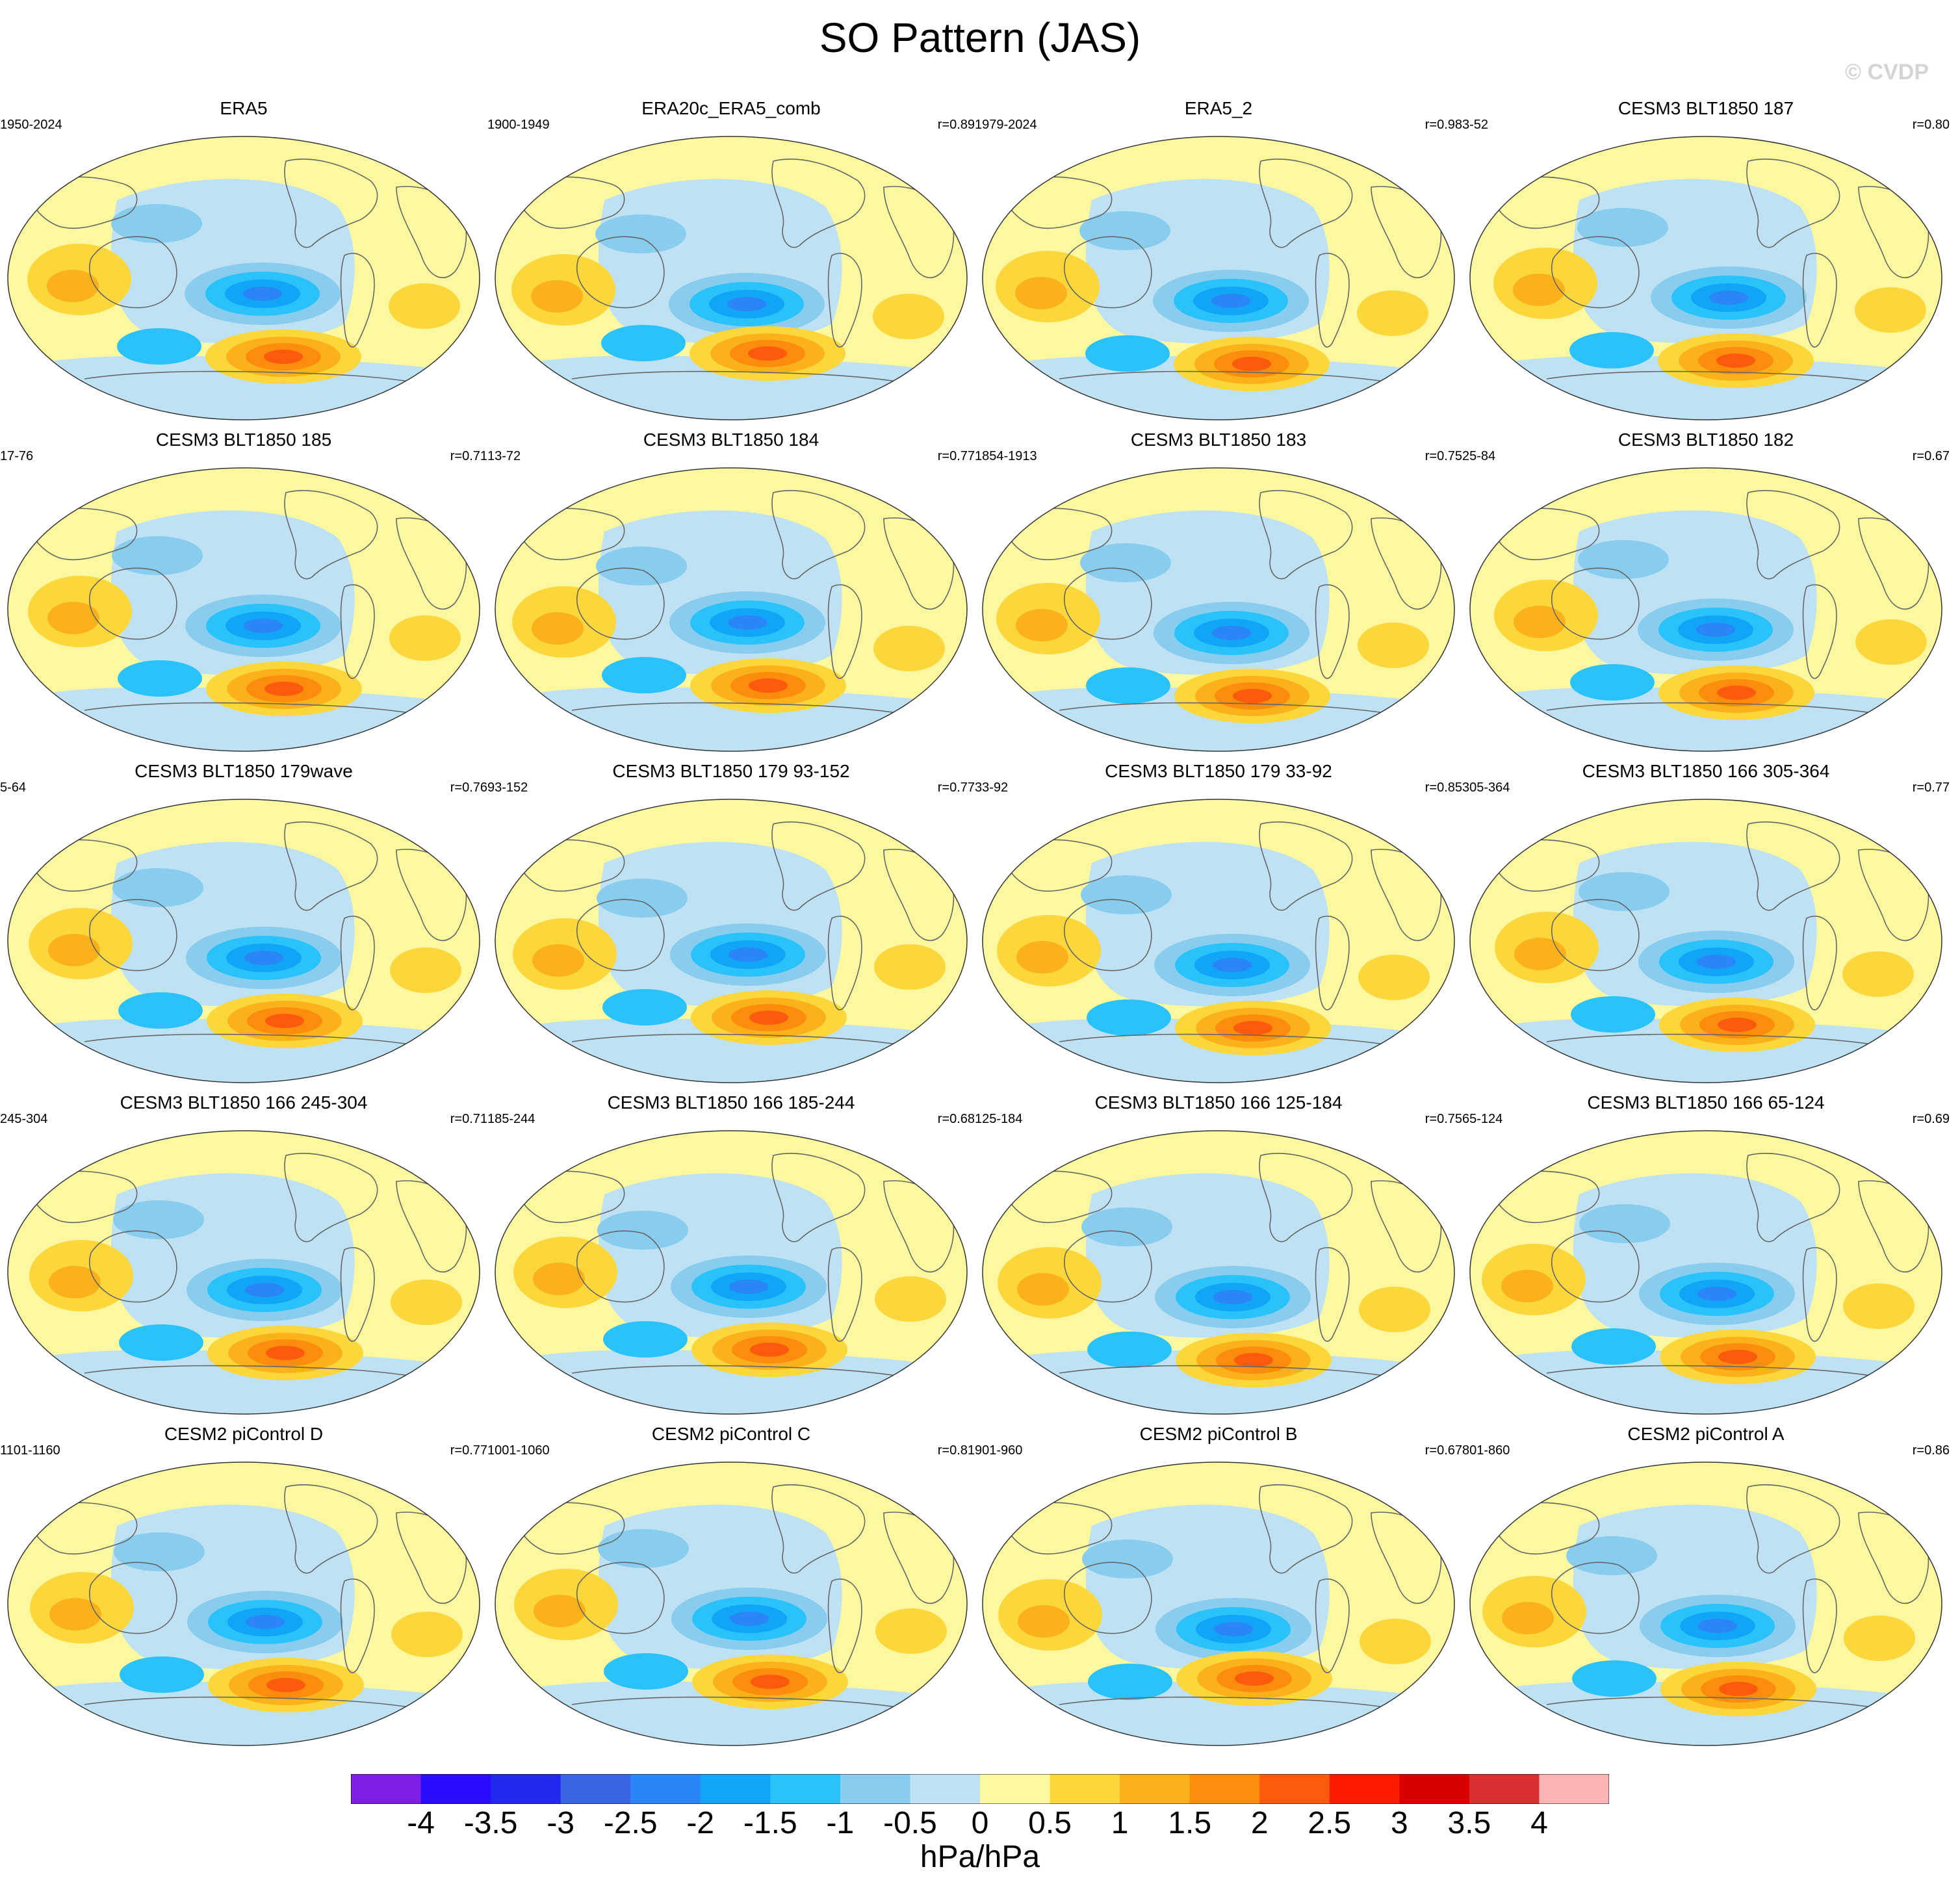  Describe the element at coordinates (469, 787) in the screenshot. I see `panel-correlation: r=0.76` at that location.